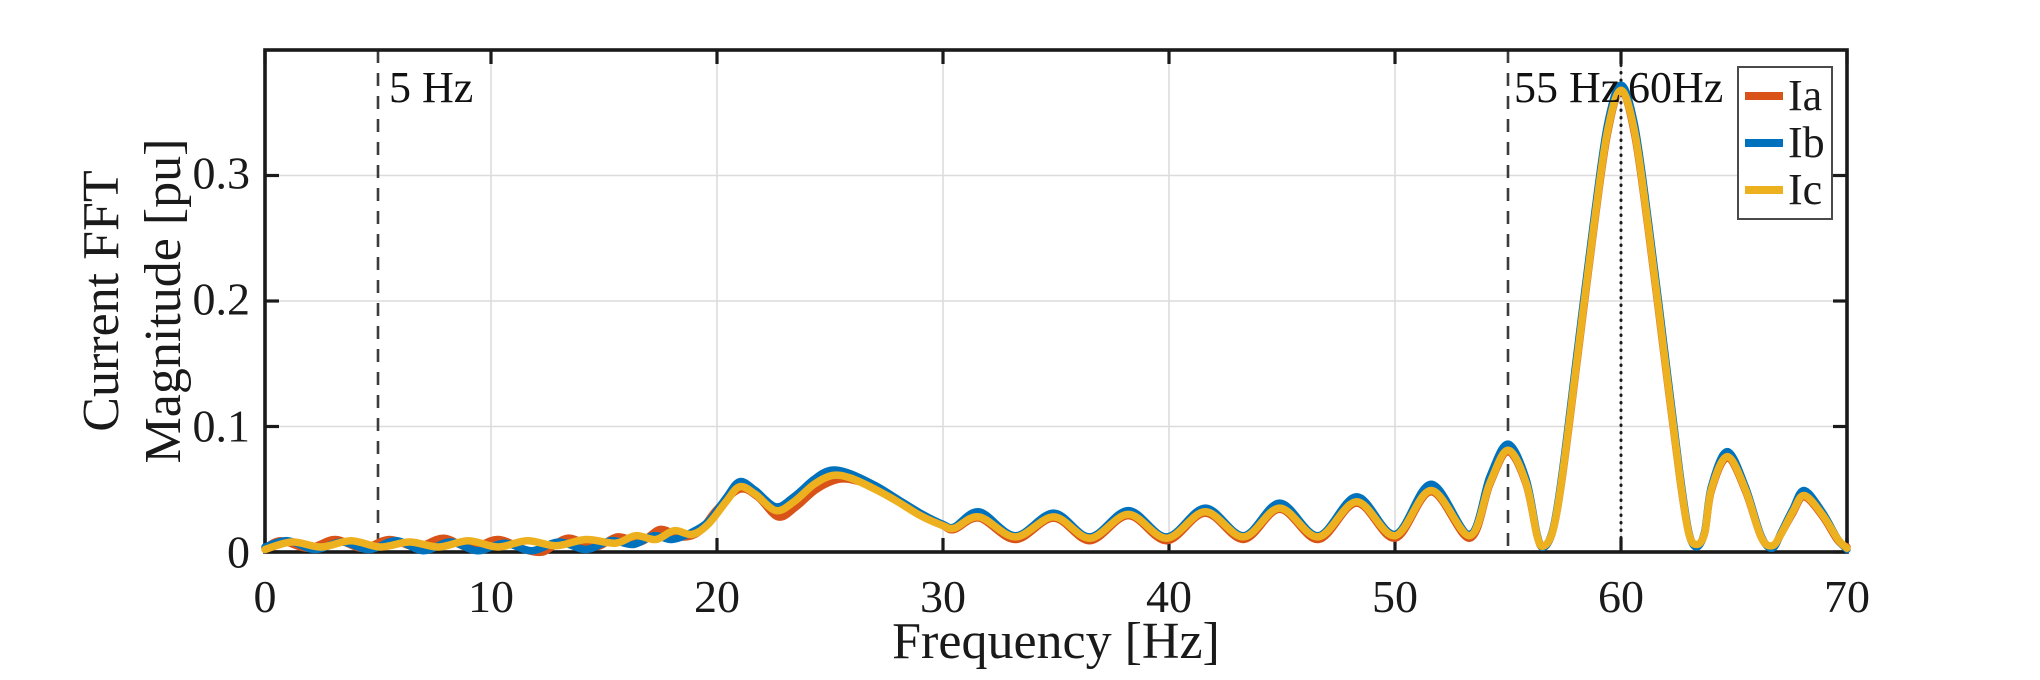  I want to click on legend-entry-ib: Ib, so click(1786, 142).